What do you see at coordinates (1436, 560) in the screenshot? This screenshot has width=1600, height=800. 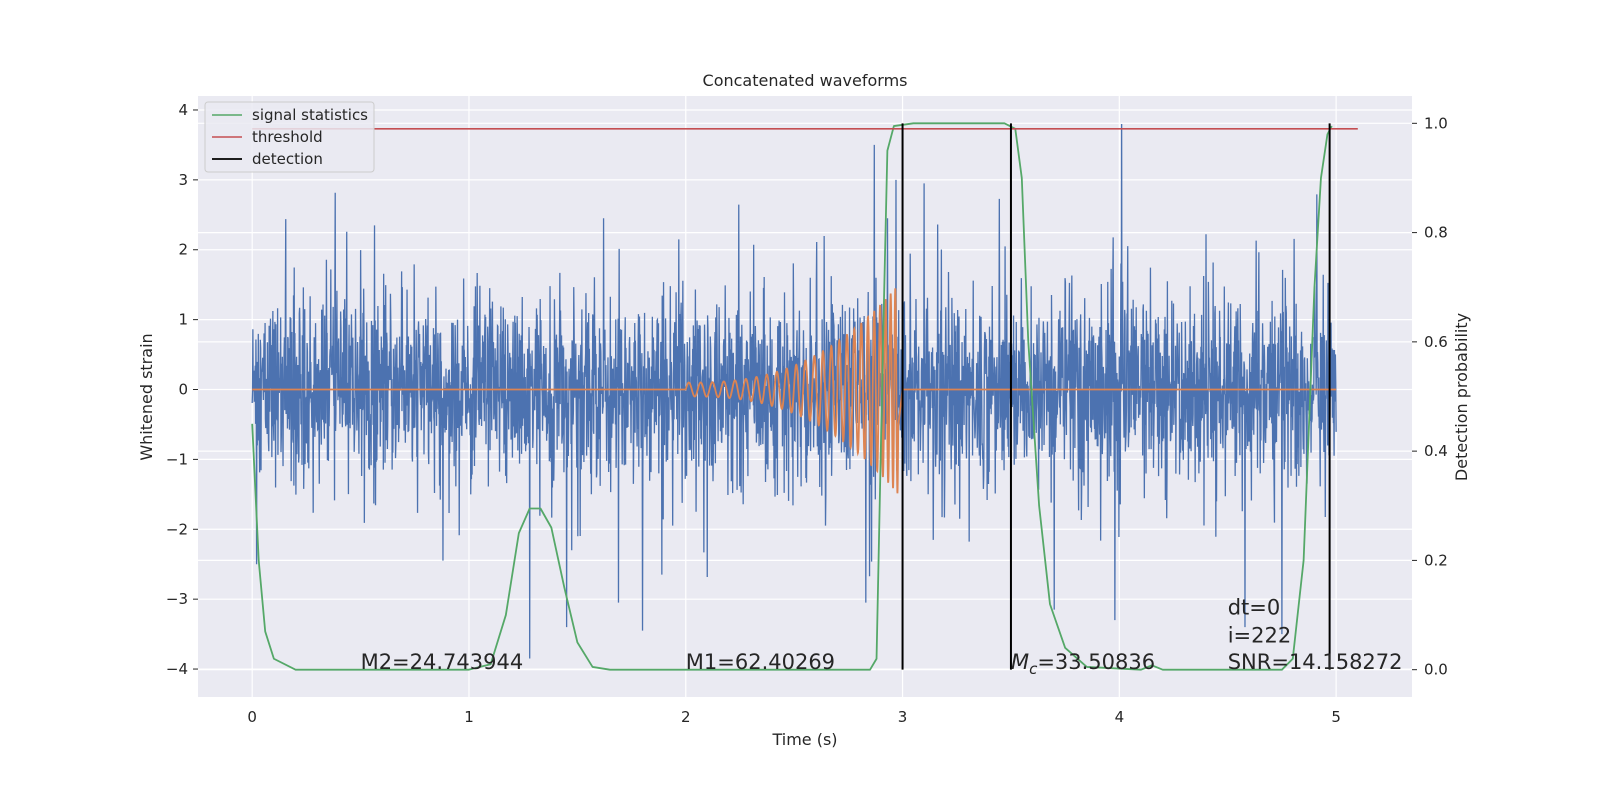 I see `y-tick-label-right: 0.2` at bounding box center [1436, 560].